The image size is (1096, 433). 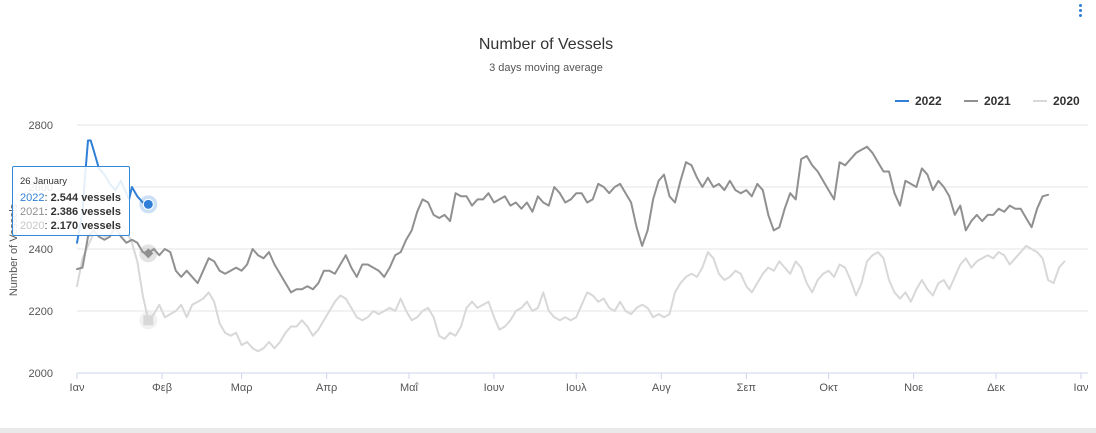 What do you see at coordinates (41, 250) in the screenshot?
I see `y-tick-label: 2400` at bounding box center [41, 250].